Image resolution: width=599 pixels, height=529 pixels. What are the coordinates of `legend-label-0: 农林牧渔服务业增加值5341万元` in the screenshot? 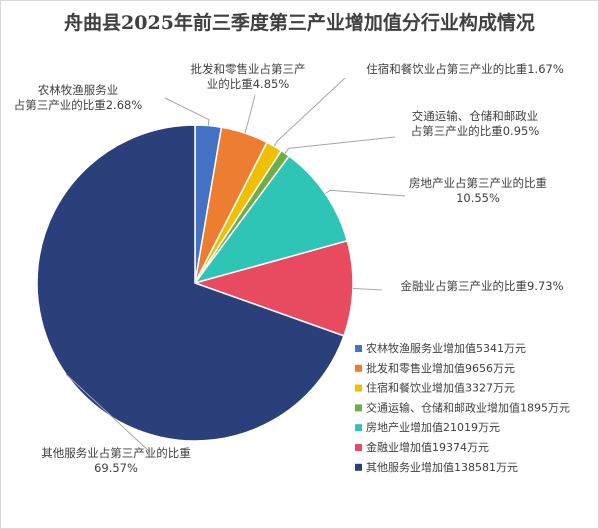 It's located at (446, 348).